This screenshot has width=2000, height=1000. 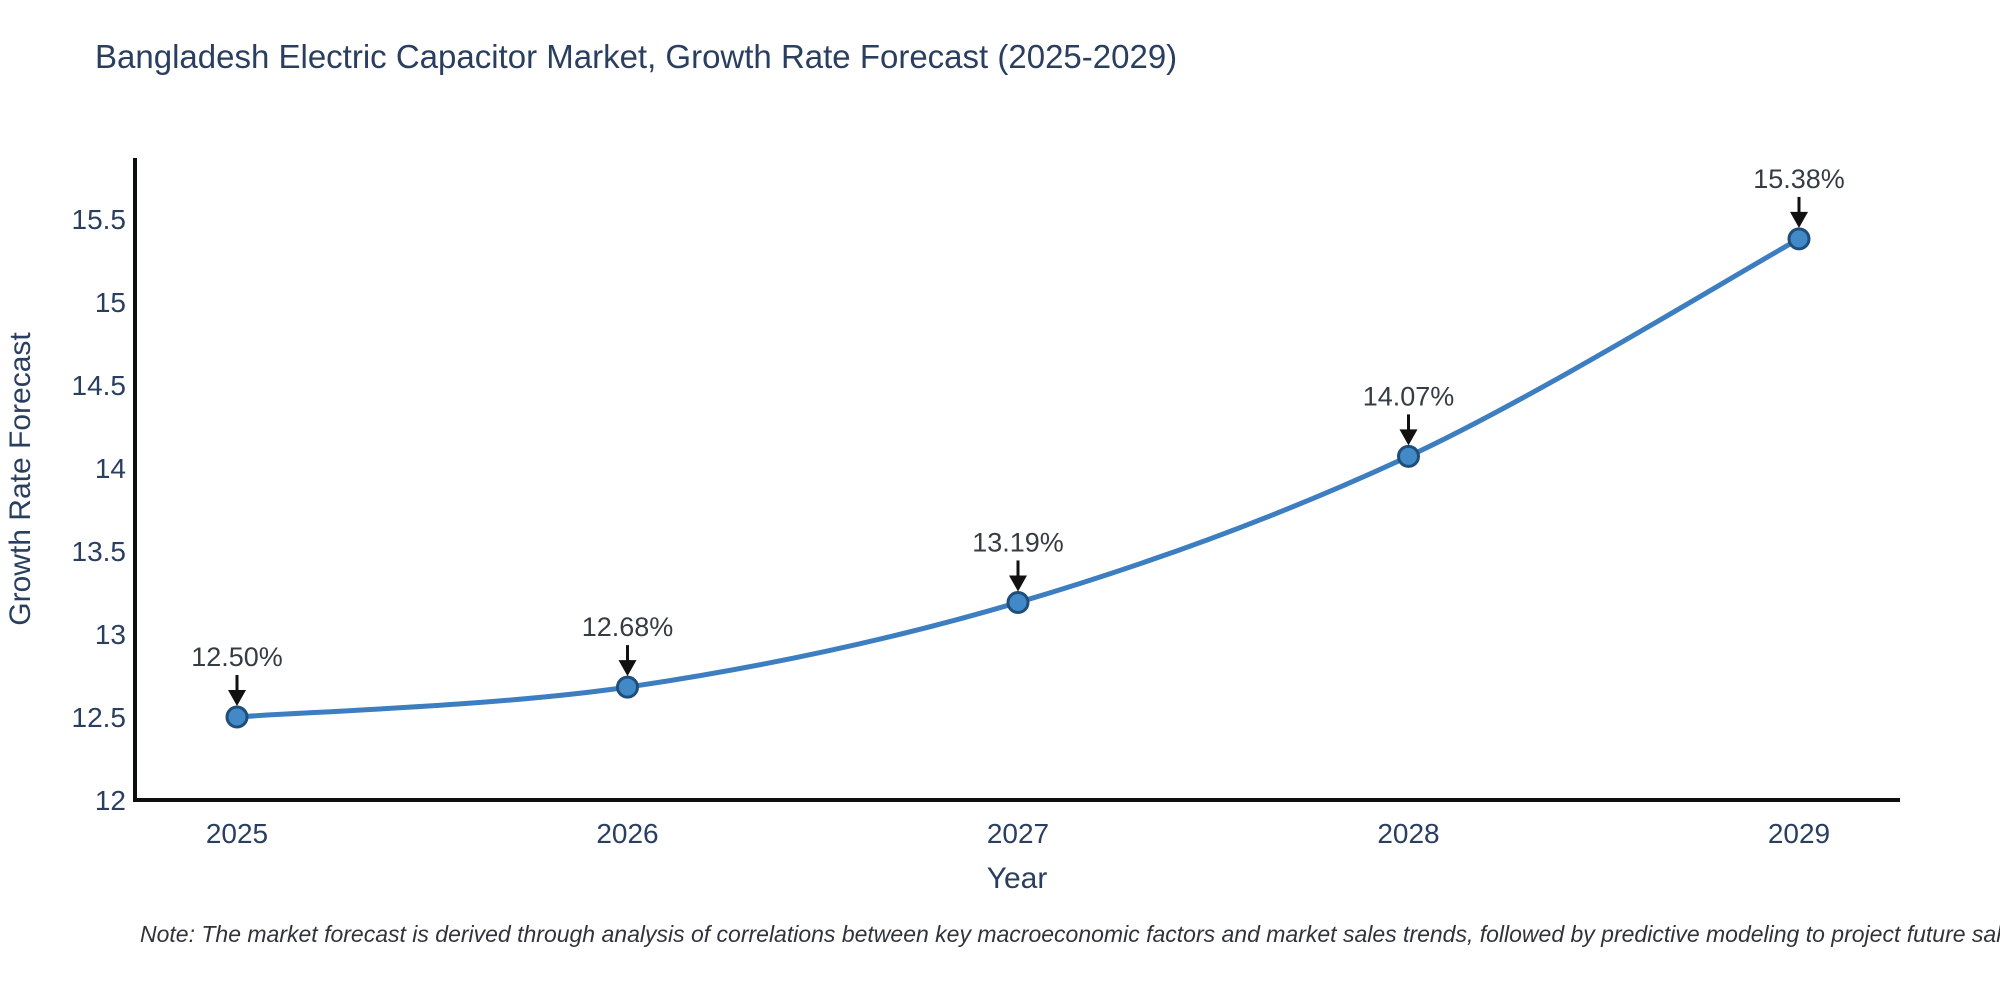 I want to click on y-tick-label: 12, so click(x=110, y=800).